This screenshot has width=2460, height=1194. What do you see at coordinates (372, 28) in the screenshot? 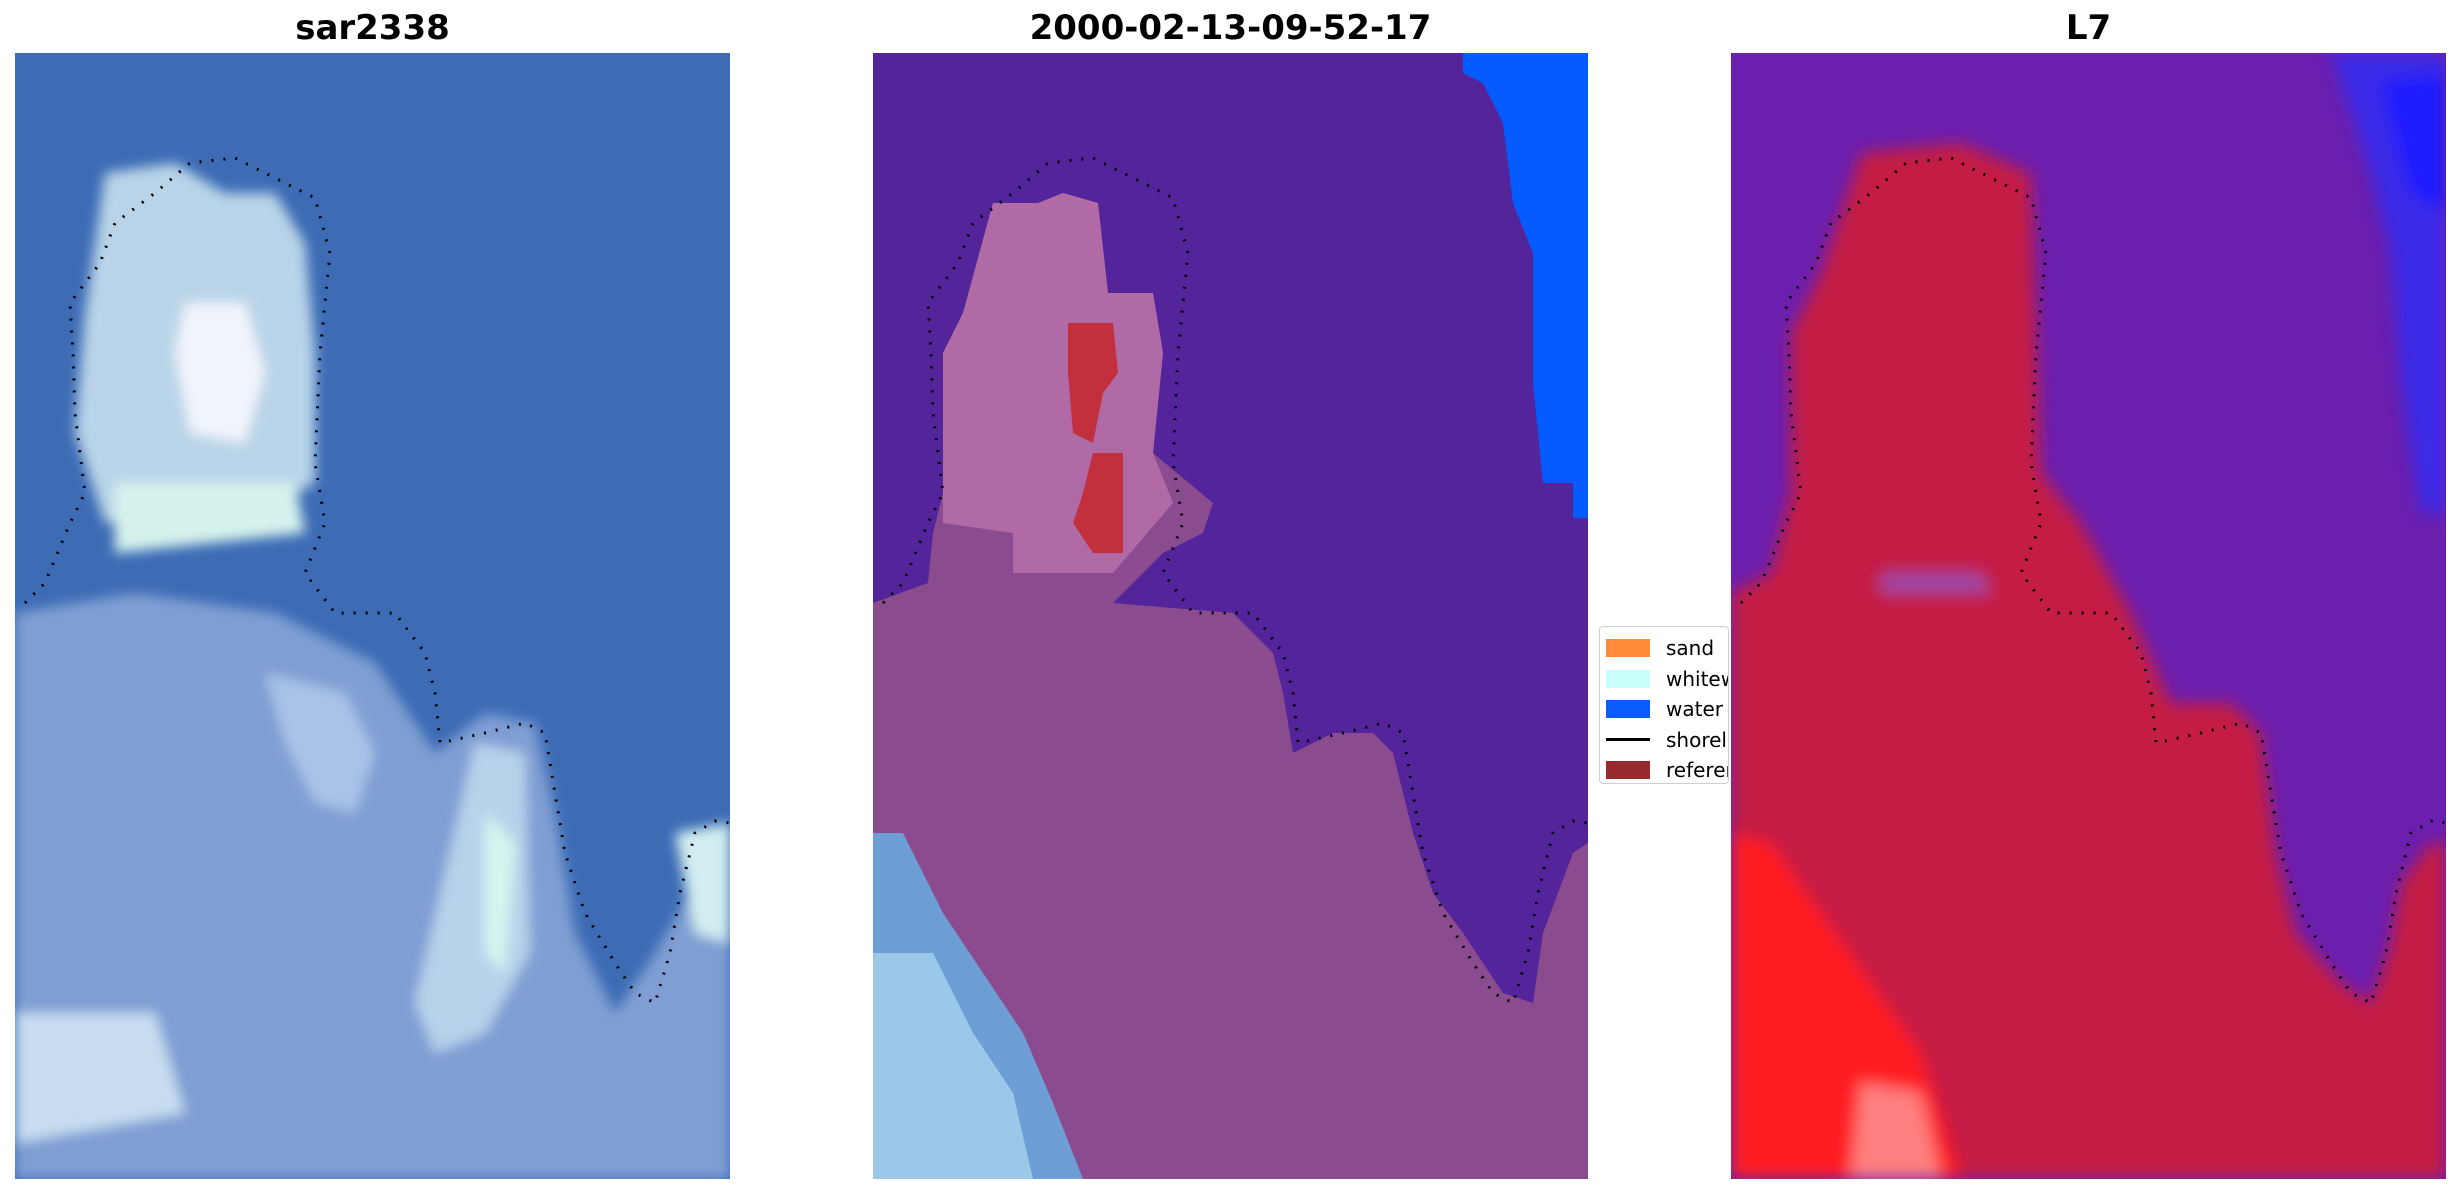
I see `panel-title-rgb: sar2338` at bounding box center [372, 28].